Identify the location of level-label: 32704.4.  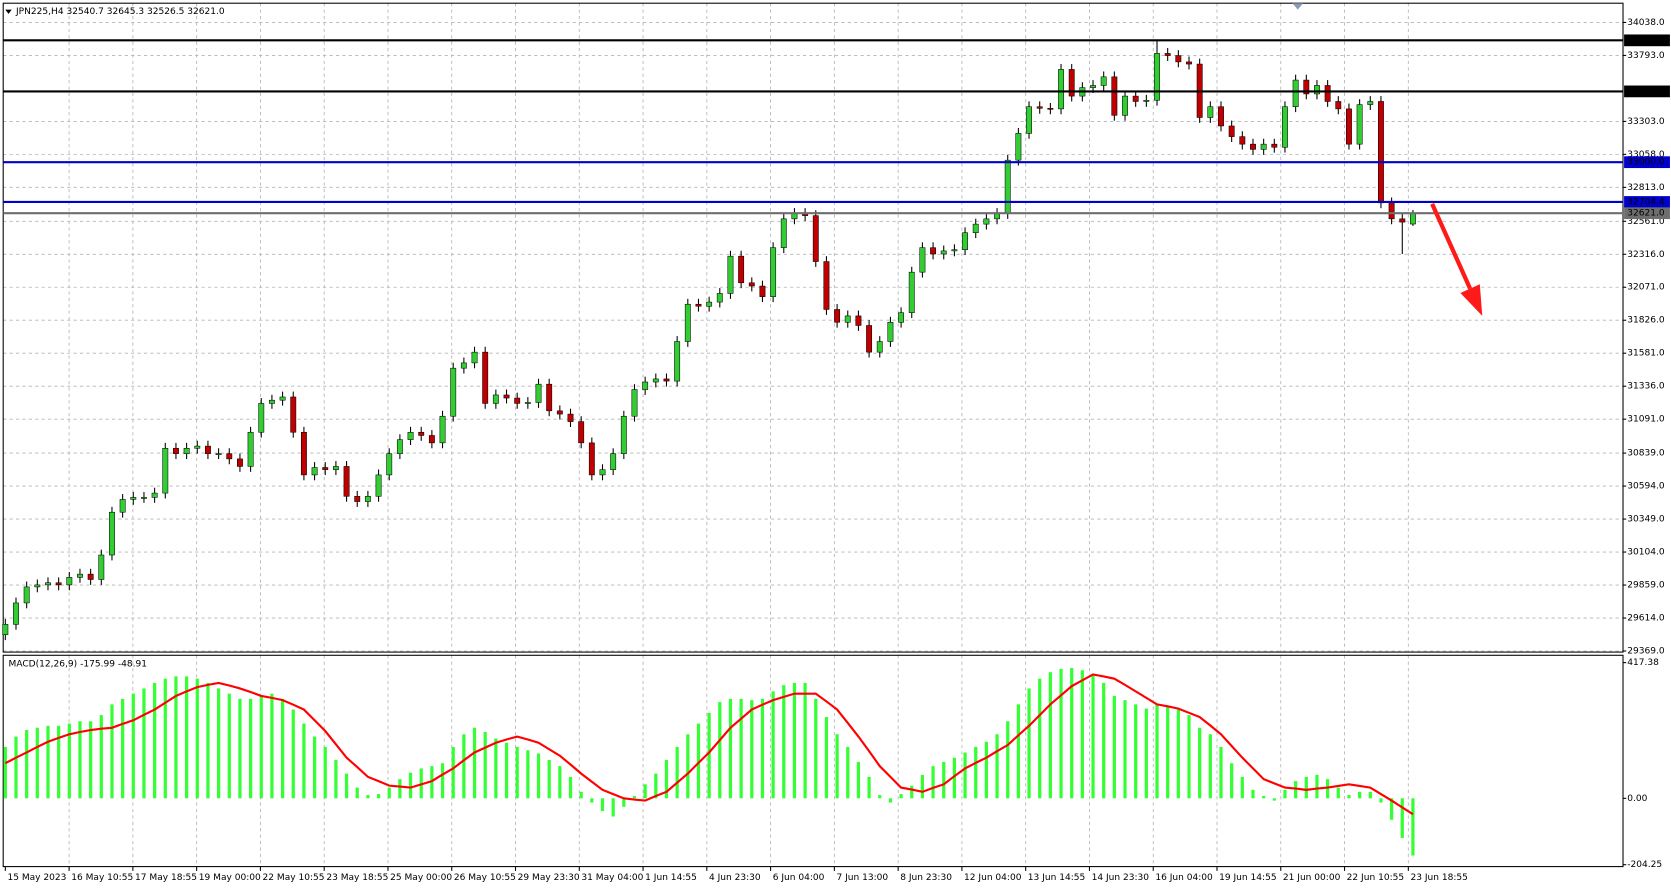
(1646, 202).